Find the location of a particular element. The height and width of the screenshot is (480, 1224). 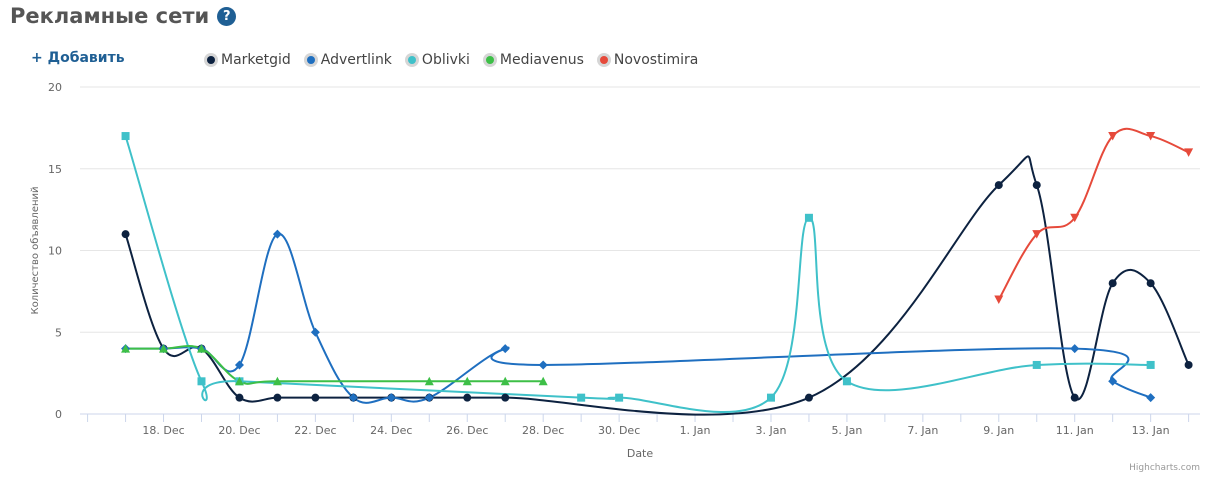

y-axis-title: Количество объявлений is located at coordinates (35, 250).